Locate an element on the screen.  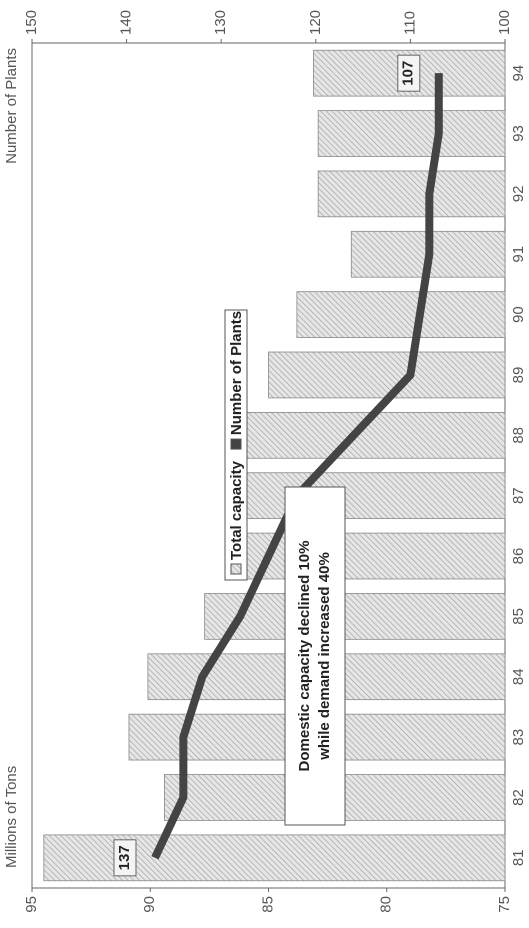
y-axis-title: Millions of Tons is located at coordinates (11, 817).